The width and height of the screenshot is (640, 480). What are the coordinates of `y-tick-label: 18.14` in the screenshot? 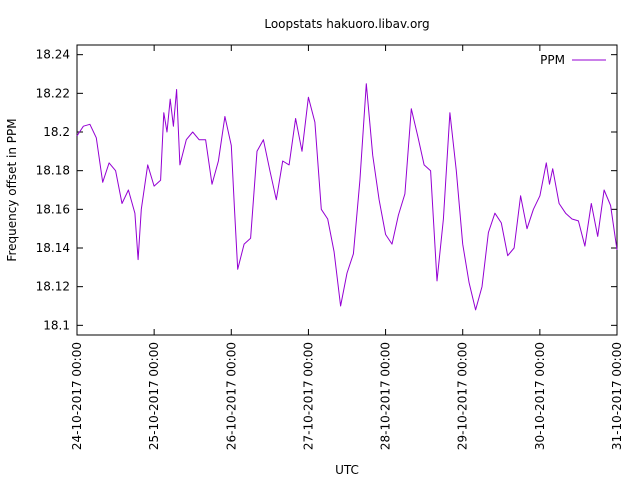 It's located at (53, 248).